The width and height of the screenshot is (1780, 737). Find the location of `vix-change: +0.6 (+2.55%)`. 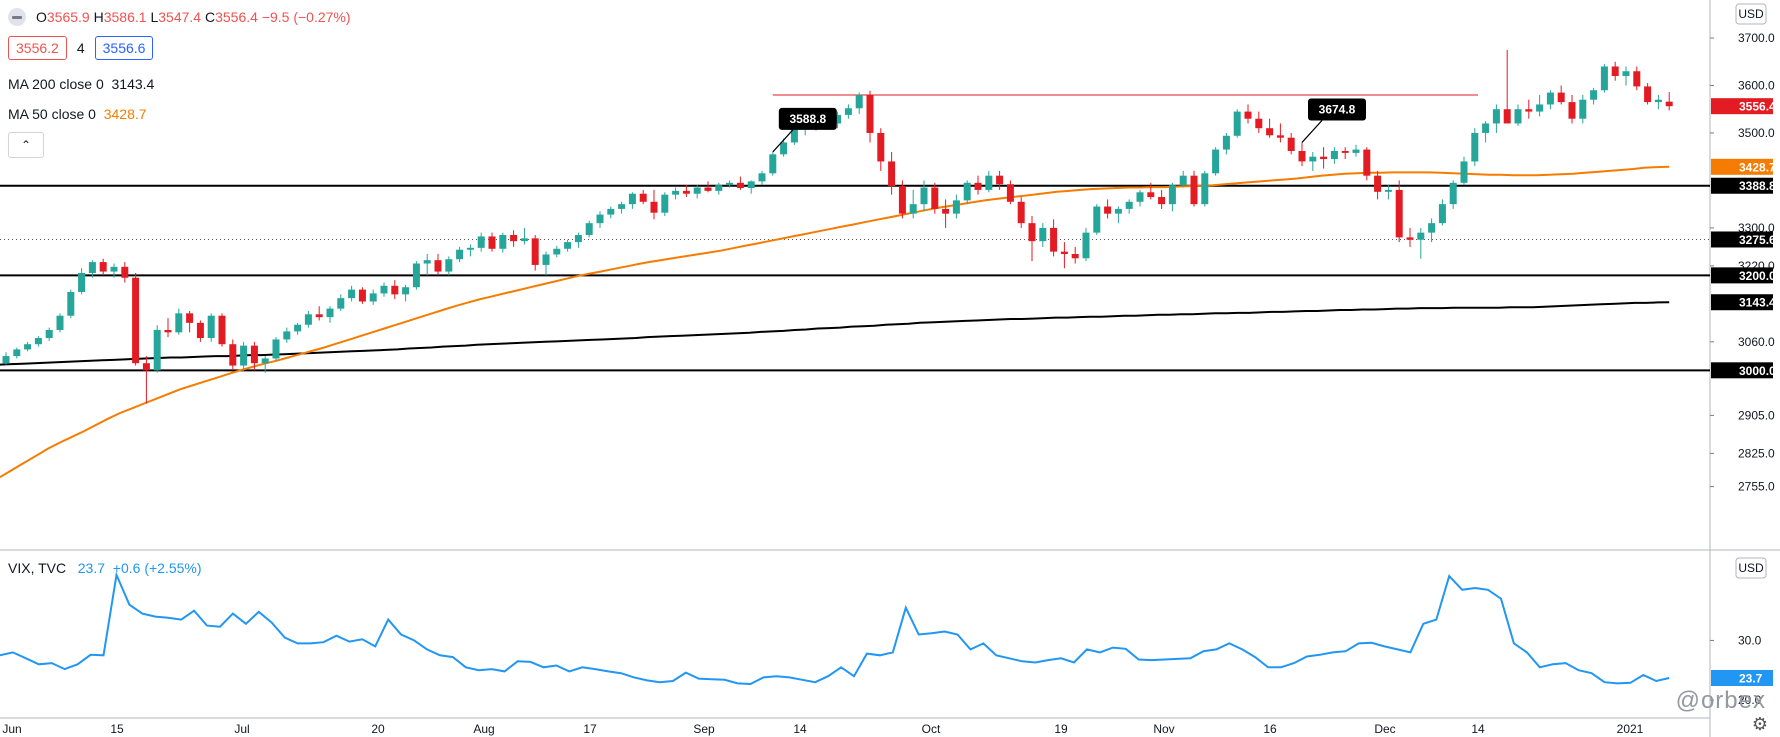

vix-change: +0.6 (+2.55%) is located at coordinates (157, 568).